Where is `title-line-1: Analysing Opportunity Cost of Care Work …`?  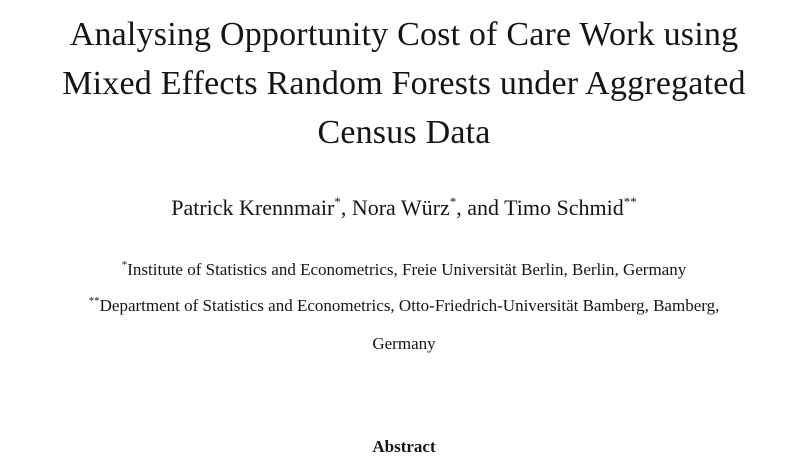 title-line-1: Analysing Opportunity Cost of Care Work … is located at coordinates (404, 34).